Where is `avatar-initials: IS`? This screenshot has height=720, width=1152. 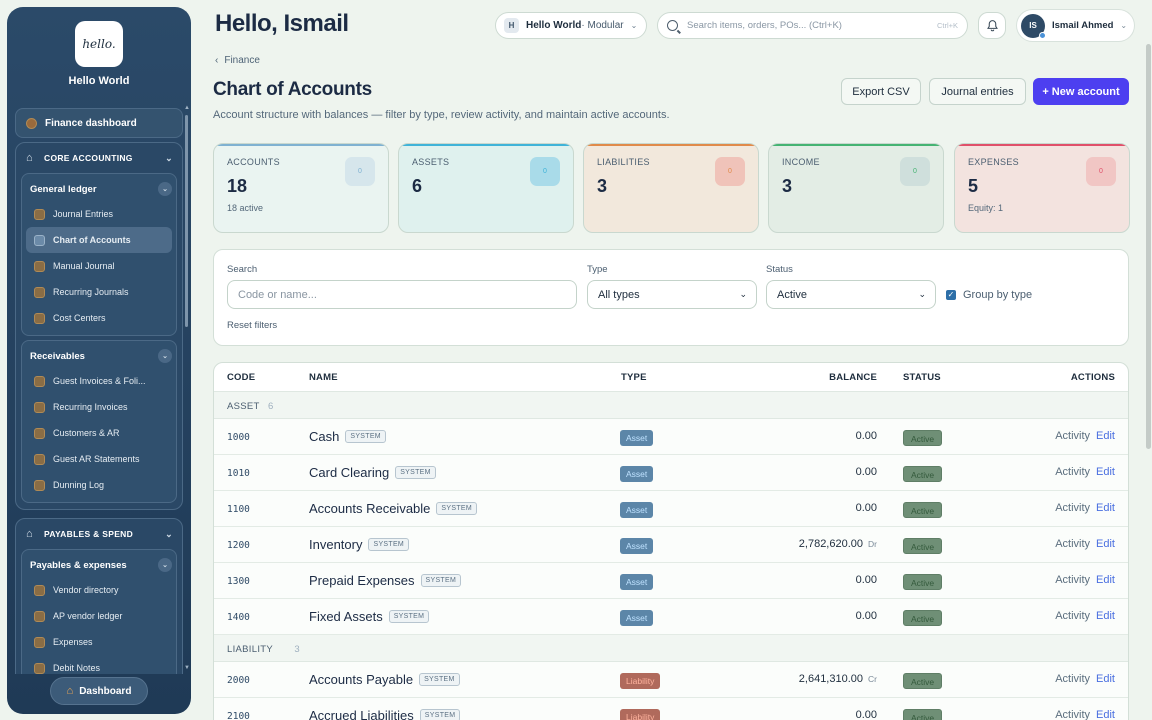
avatar-initials: IS is located at coordinates (1033, 25).